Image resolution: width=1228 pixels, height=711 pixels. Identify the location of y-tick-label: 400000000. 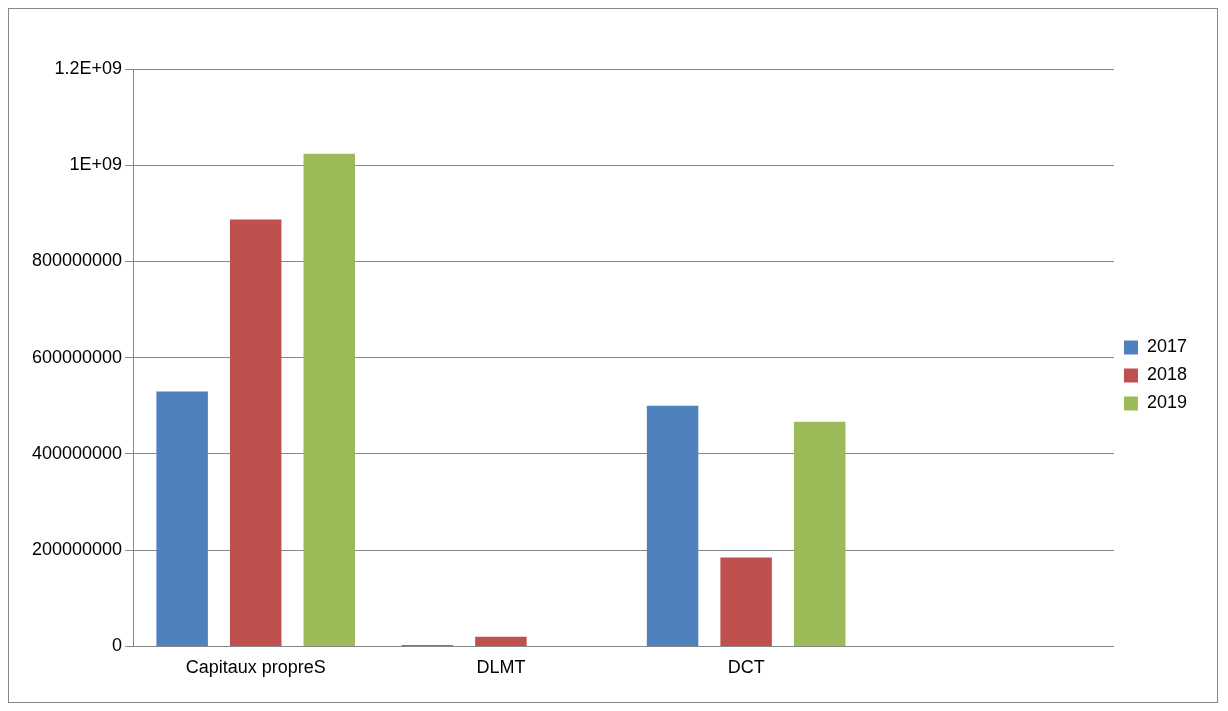
(77, 452).